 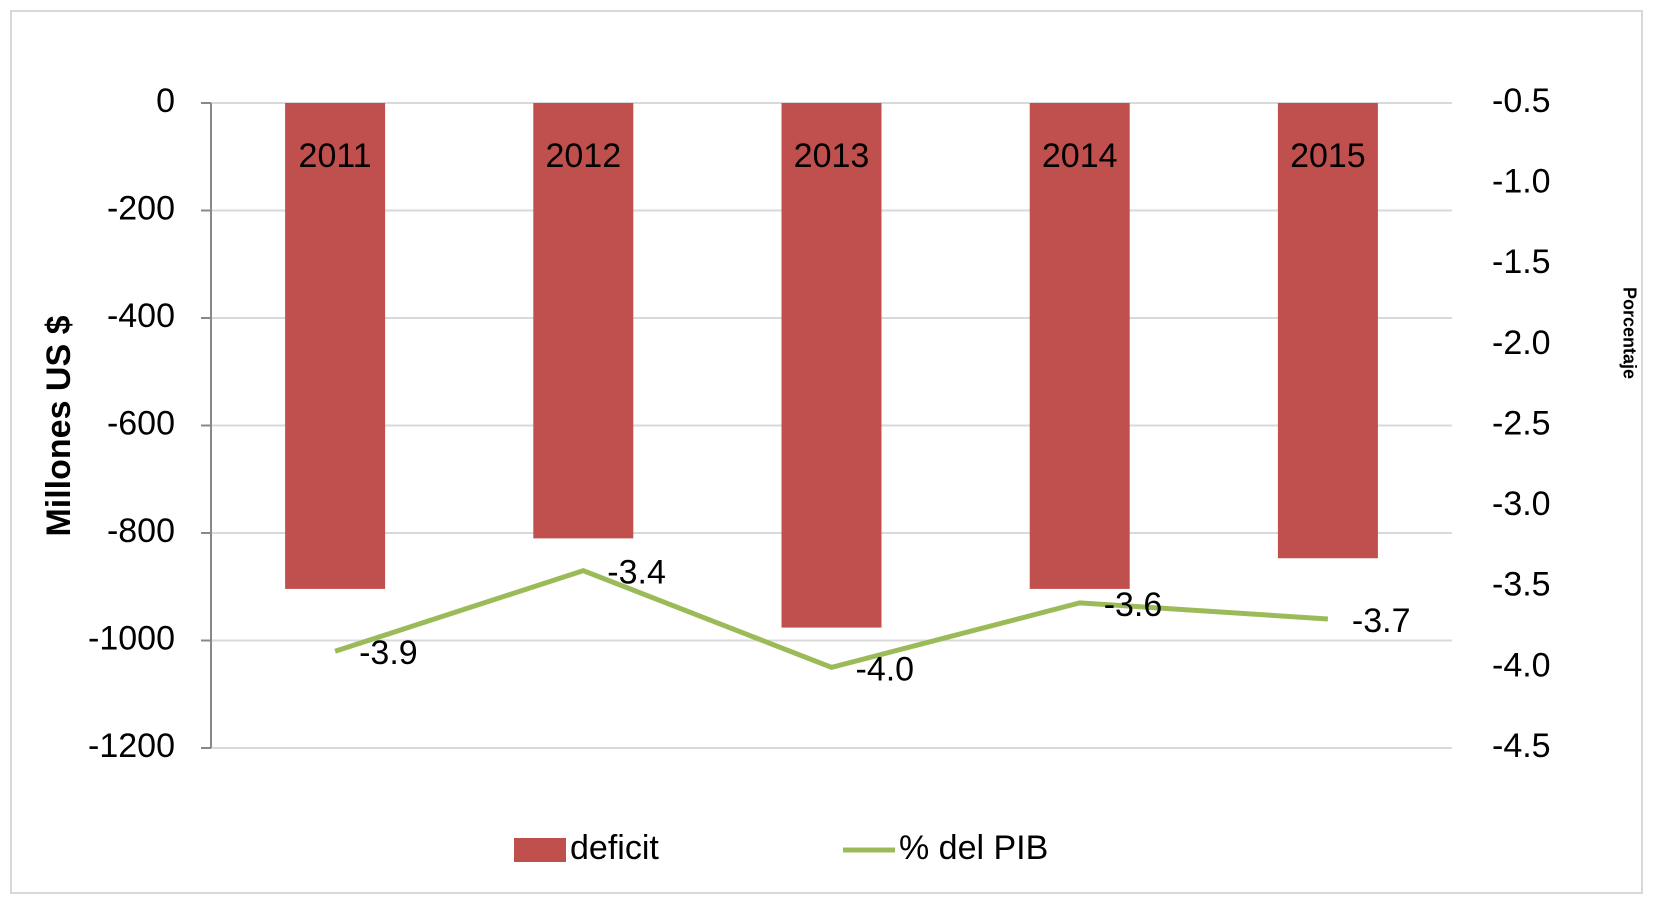 What do you see at coordinates (388, 653) in the screenshot?
I see `data-label: -3.9` at bounding box center [388, 653].